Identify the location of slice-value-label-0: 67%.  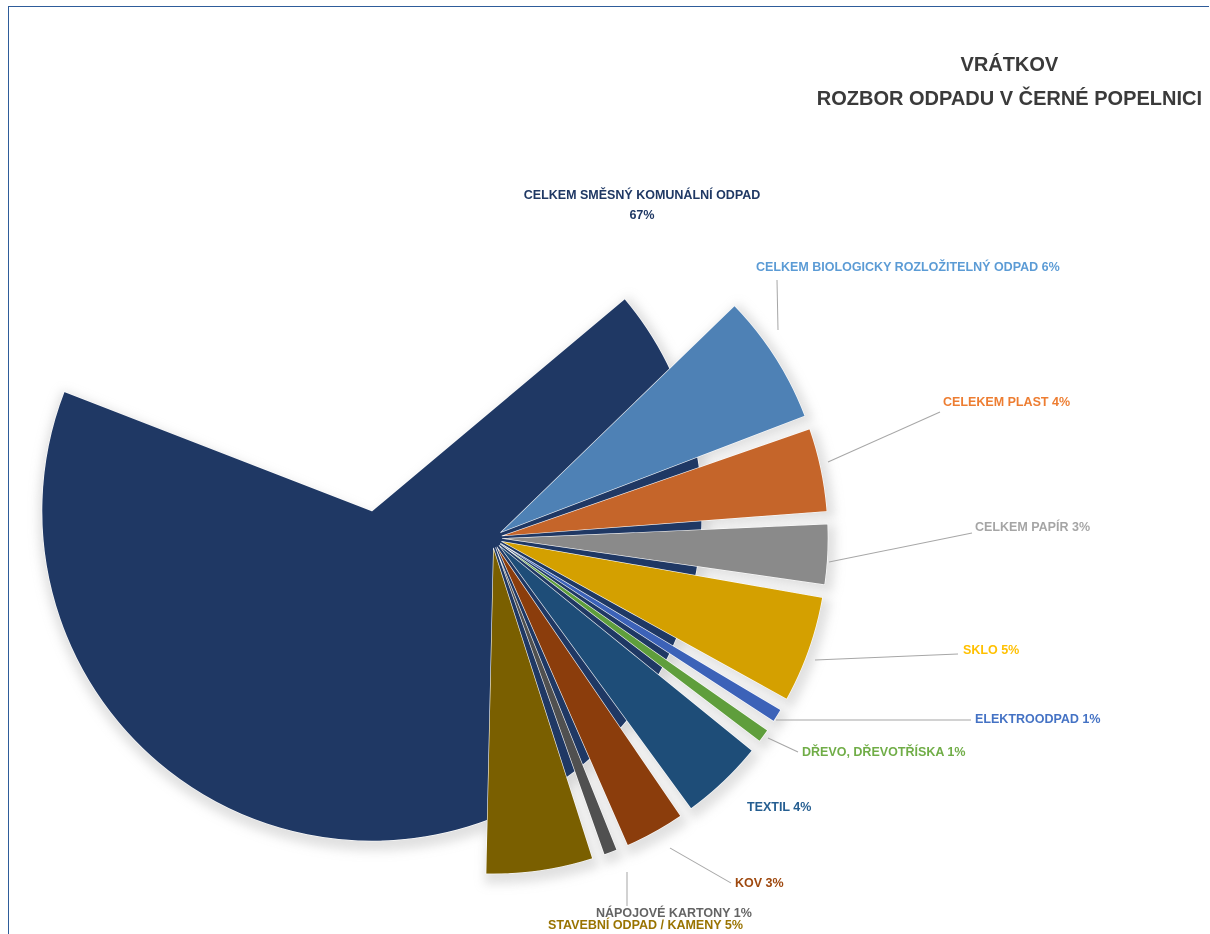
(641, 215).